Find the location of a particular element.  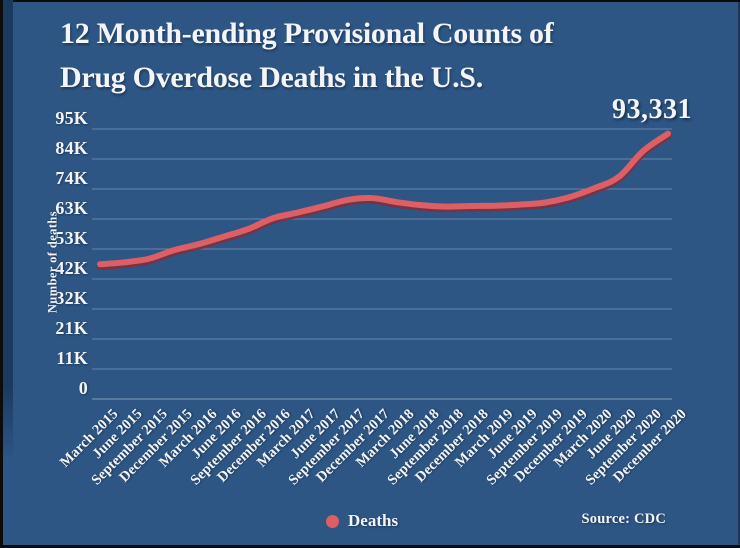

bottom-edge is located at coordinates (370, 546).